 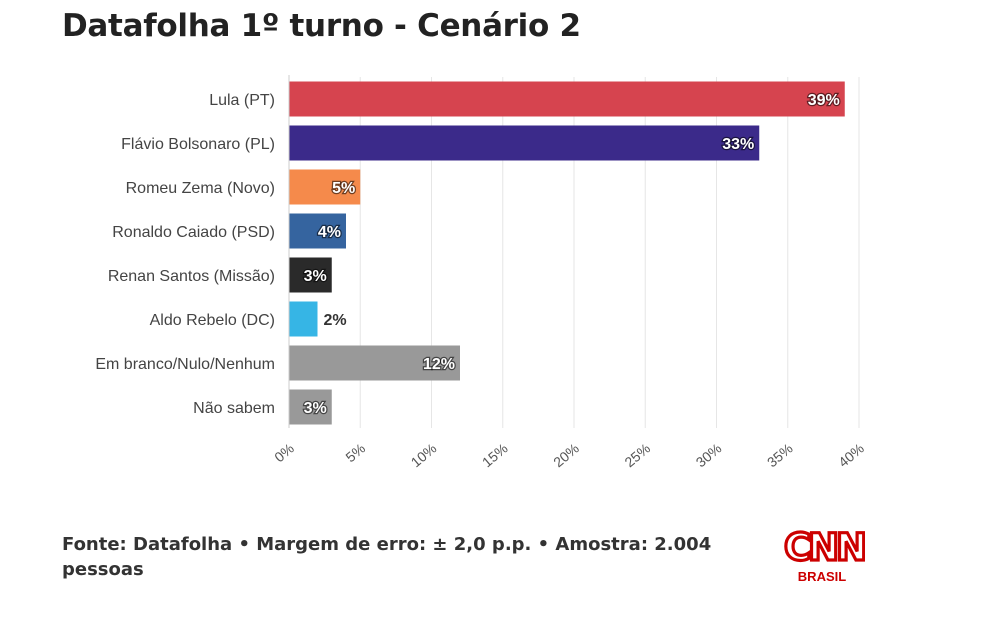 What do you see at coordinates (495, 455) in the screenshot?
I see `x-tick-label: 15%` at bounding box center [495, 455].